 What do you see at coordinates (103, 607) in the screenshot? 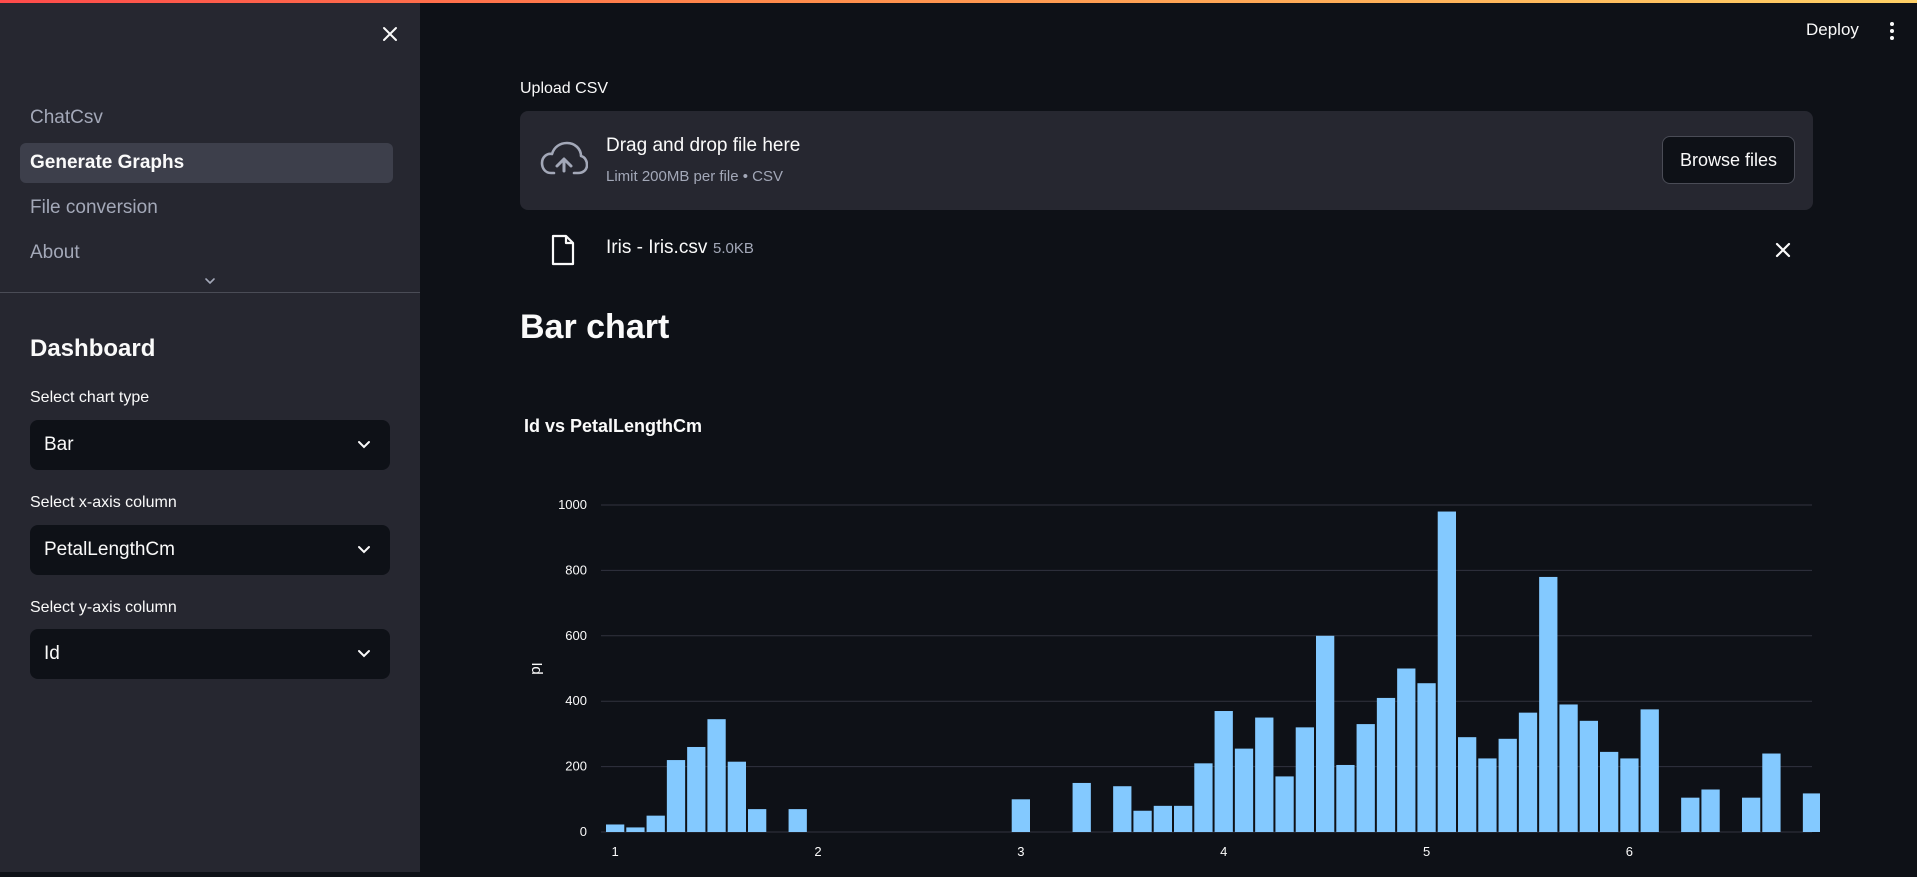
I see `y-axis-label: Select y-axis column` at bounding box center [103, 607].